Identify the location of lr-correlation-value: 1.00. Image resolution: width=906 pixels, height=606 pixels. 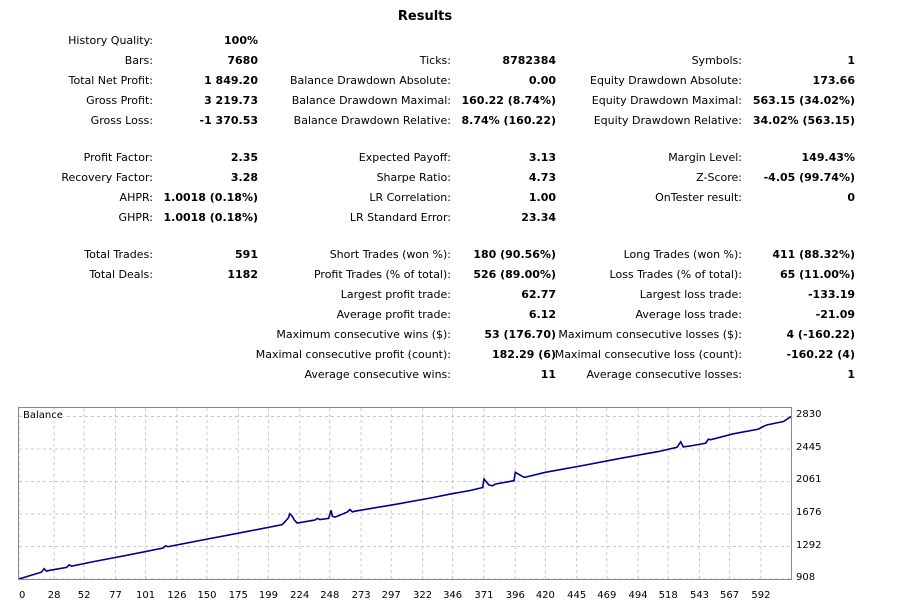
(542, 197).